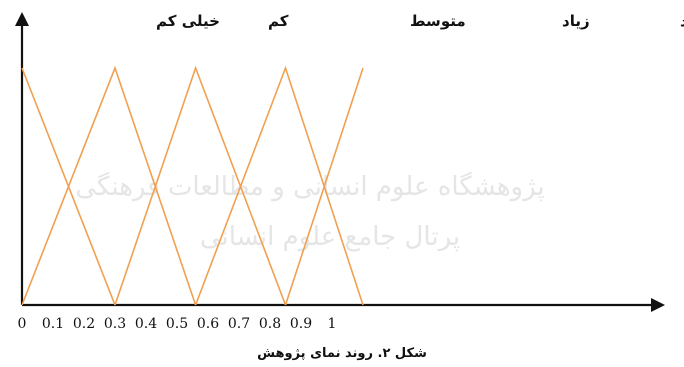 This screenshot has height=367, width=684. What do you see at coordinates (53, 324) in the screenshot?
I see `x-tick-label: 0.1` at bounding box center [53, 324].